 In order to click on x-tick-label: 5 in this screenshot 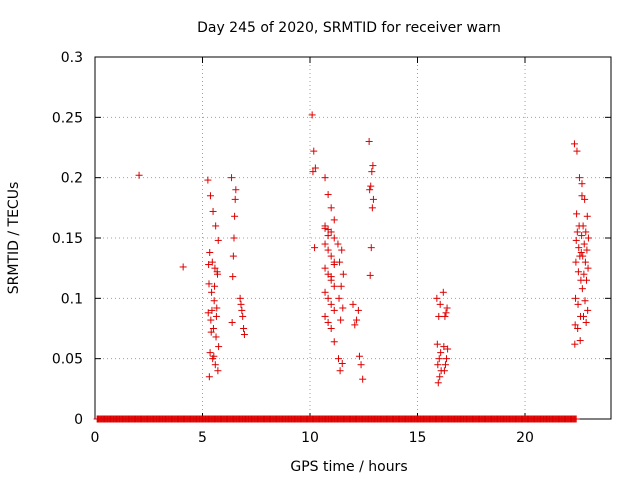, I will do `click(202, 438)`.